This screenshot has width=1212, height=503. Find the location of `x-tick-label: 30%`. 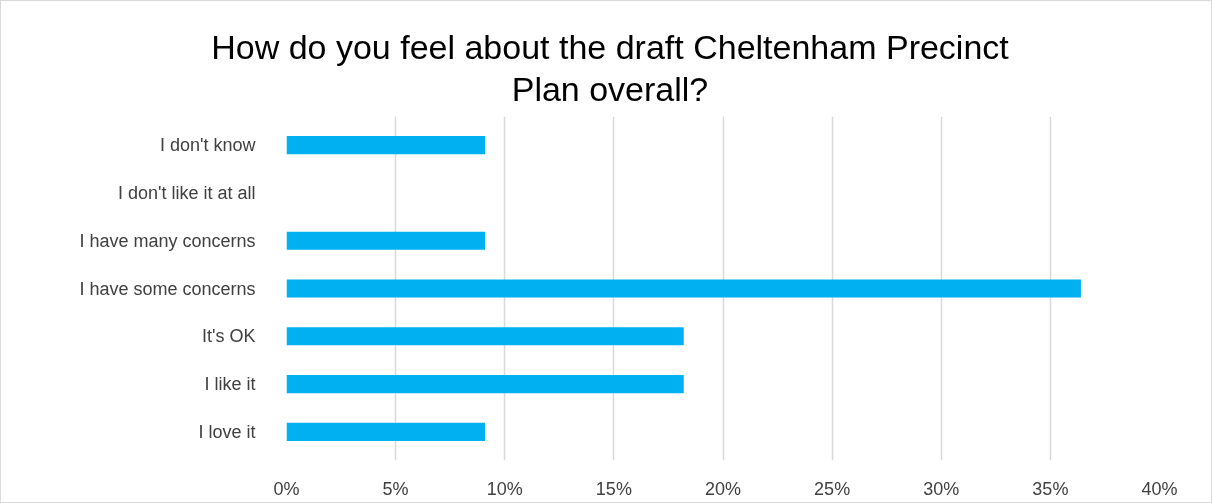

x-tick-label: 30% is located at coordinates (941, 488).